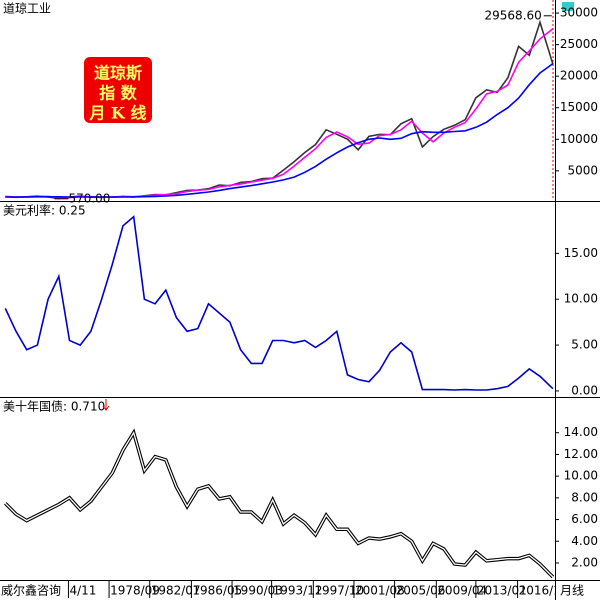 The width and height of the screenshot is (600, 600). What do you see at coordinates (380, 591) in the screenshot?
I see `x-tick-label: 2001/08` at bounding box center [380, 591].